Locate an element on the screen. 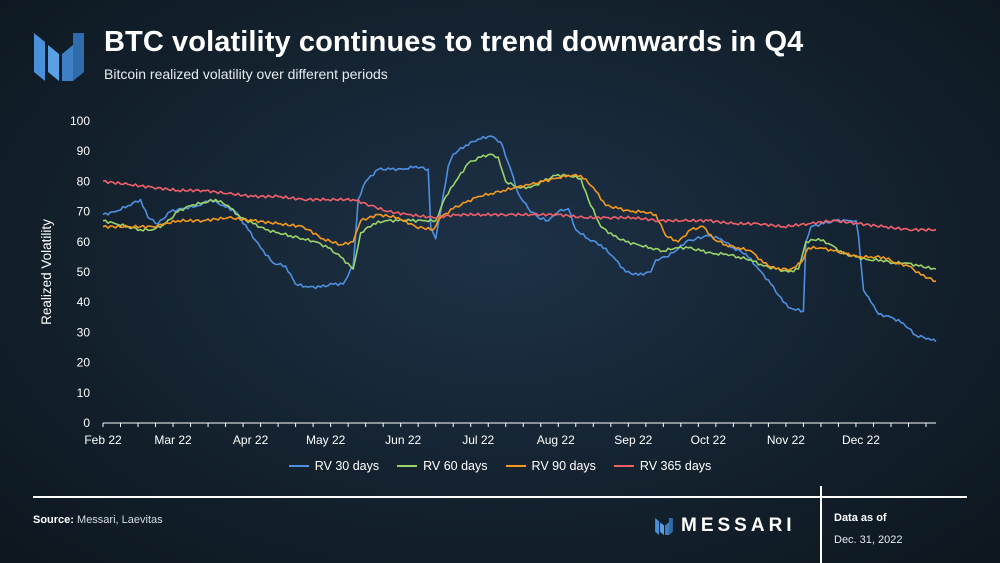 This screenshot has height=563, width=1000. x-tick-label: Sep 22 is located at coordinates (633, 440).